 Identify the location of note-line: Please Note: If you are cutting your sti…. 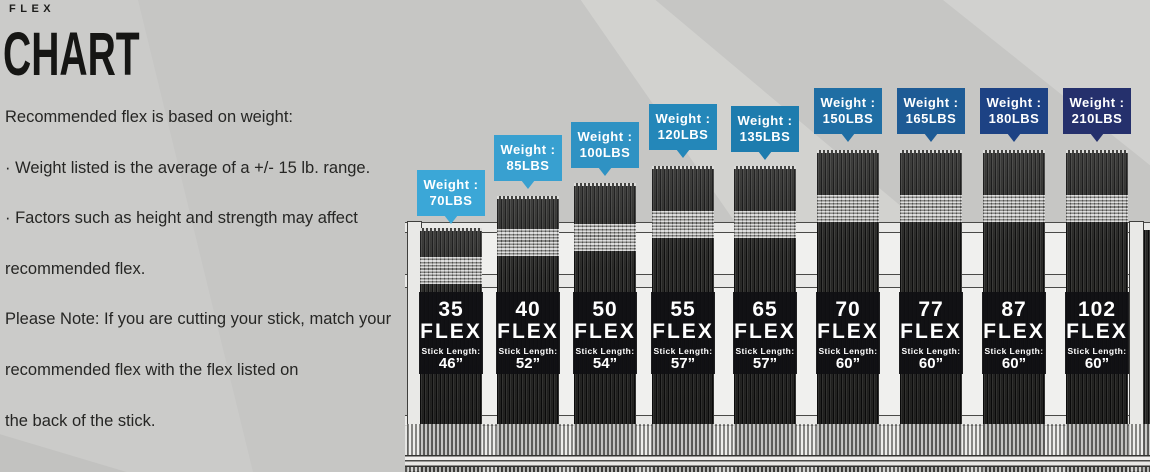
(198, 319).